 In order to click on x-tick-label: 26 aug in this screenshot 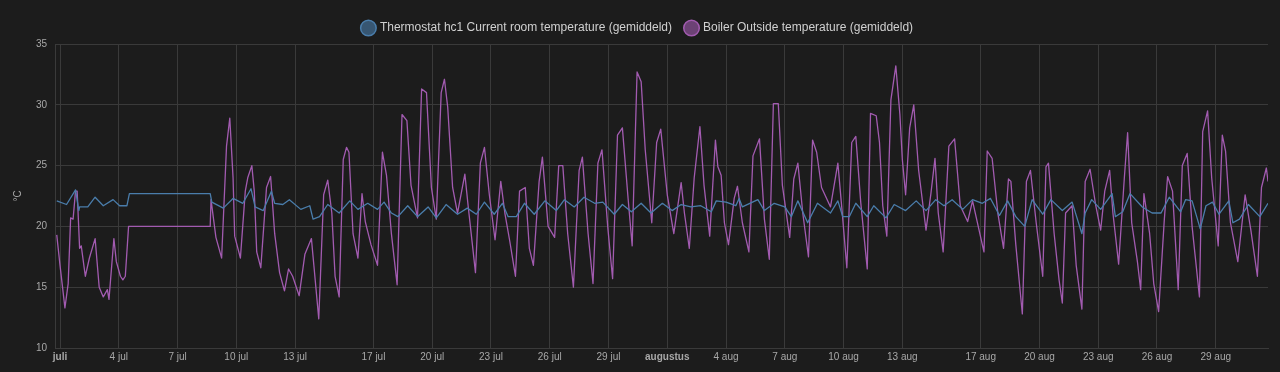, I will do `click(1157, 356)`.